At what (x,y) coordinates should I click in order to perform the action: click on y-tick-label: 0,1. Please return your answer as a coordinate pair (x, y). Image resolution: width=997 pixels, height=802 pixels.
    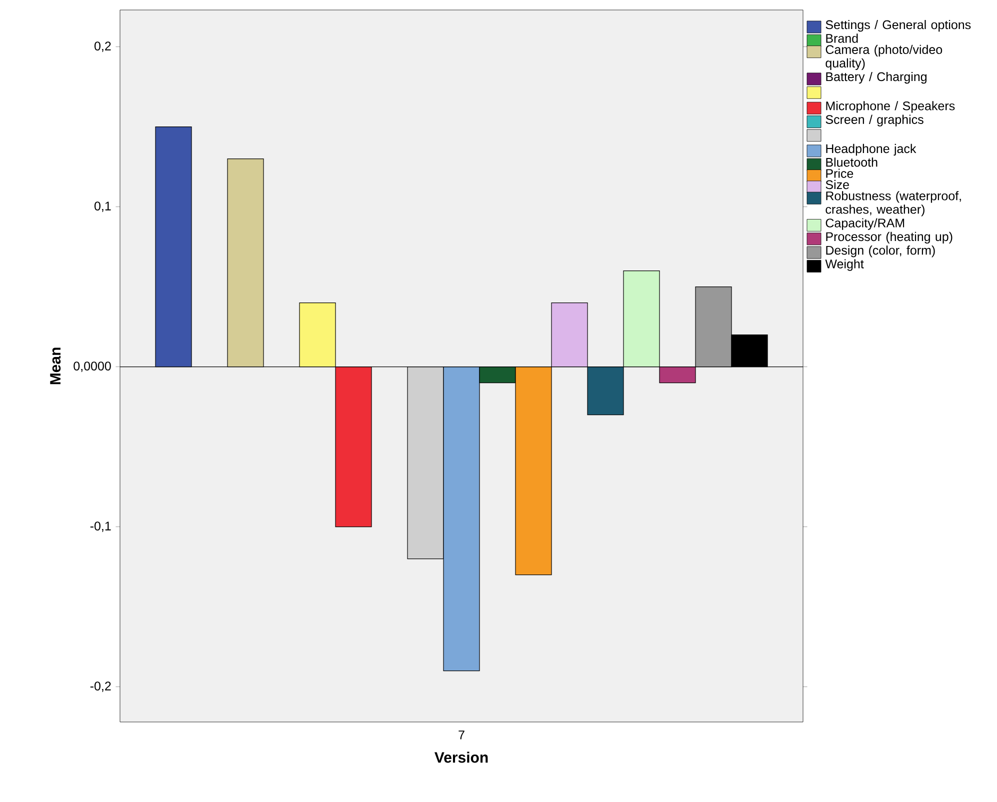
    Looking at the image, I should click on (102, 207).